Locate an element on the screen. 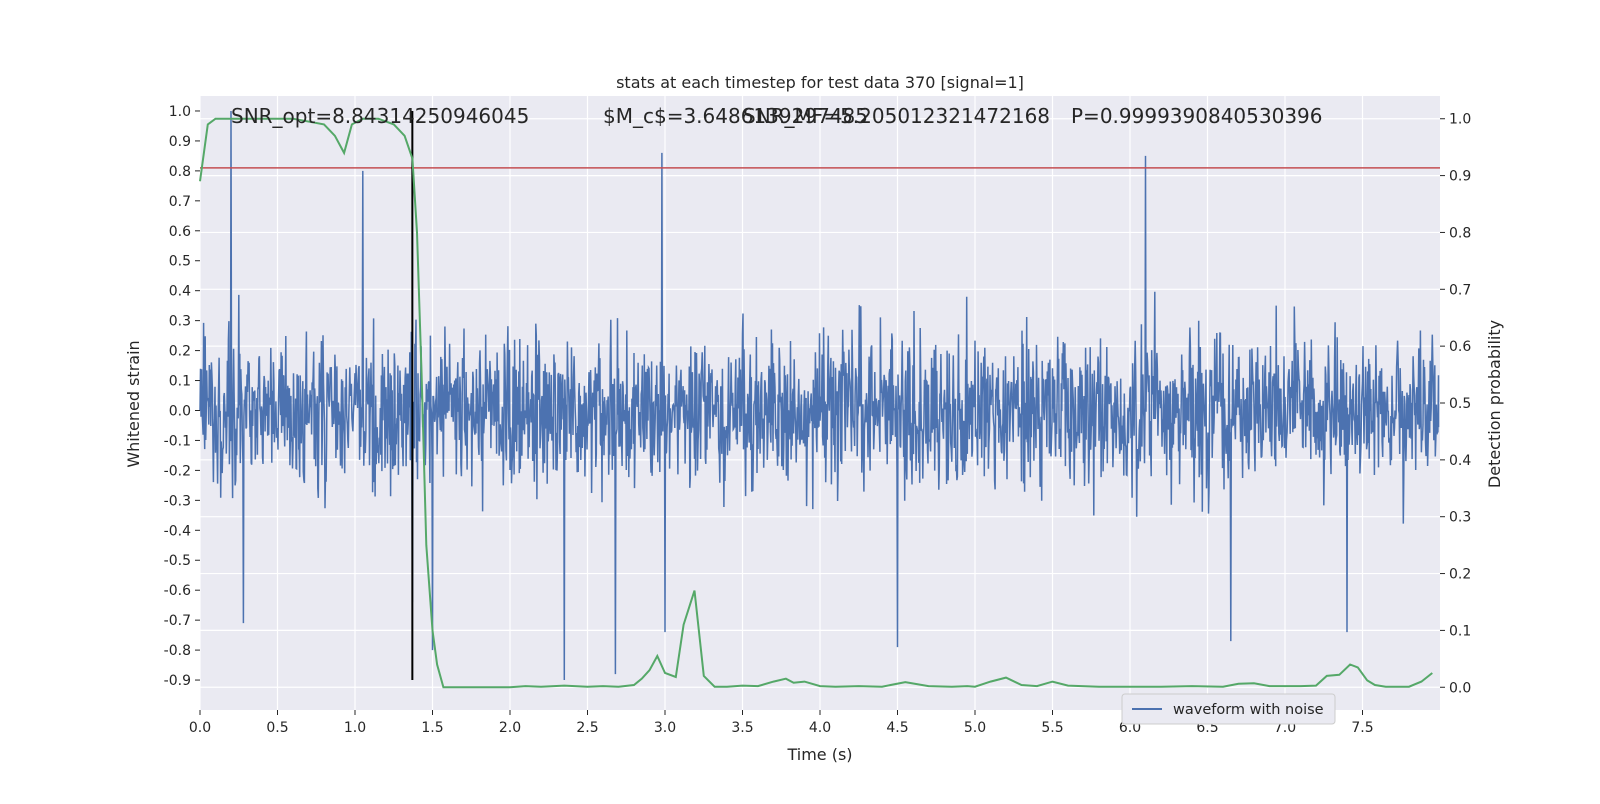 The height and width of the screenshot is (804, 1600). y-tick-label: 0.1 is located at coordinates (180, 382).